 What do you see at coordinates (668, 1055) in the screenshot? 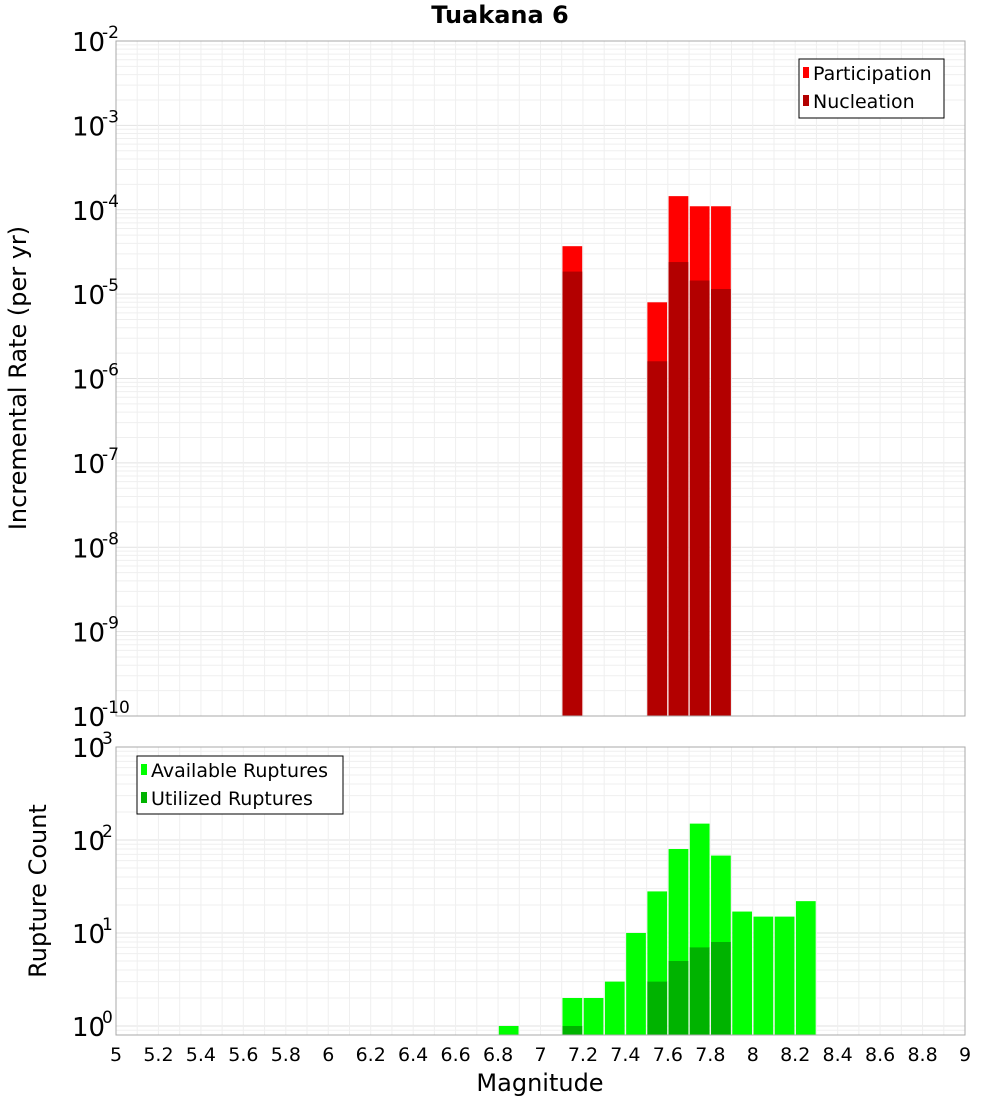
I see `x-tick-label: 7.6` at bounding box center [668, 1055].